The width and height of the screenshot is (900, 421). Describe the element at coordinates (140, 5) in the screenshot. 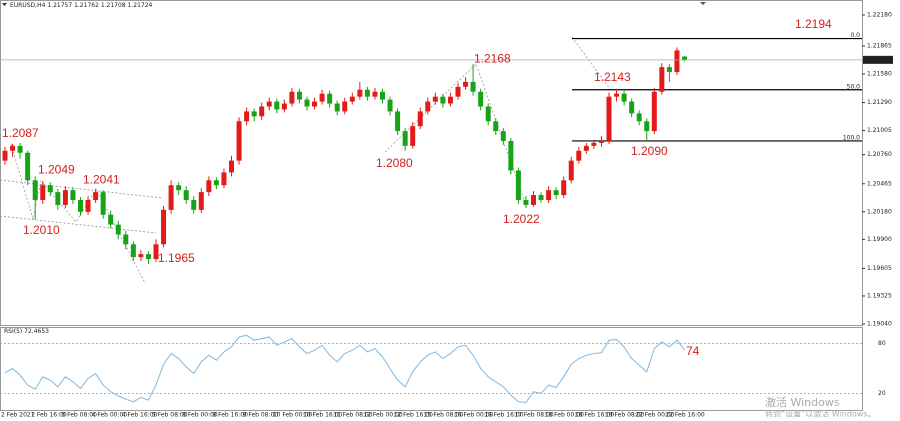

I see `close: 1.21724` at that location.